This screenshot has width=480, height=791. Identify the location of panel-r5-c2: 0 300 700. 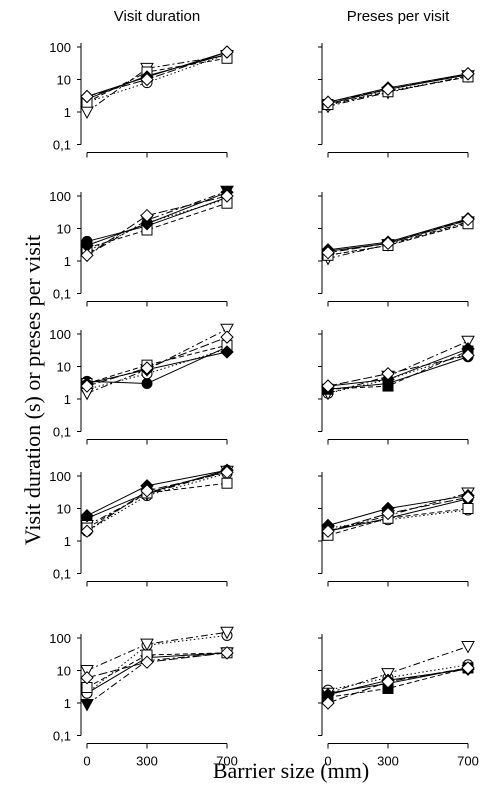
(398, 701).